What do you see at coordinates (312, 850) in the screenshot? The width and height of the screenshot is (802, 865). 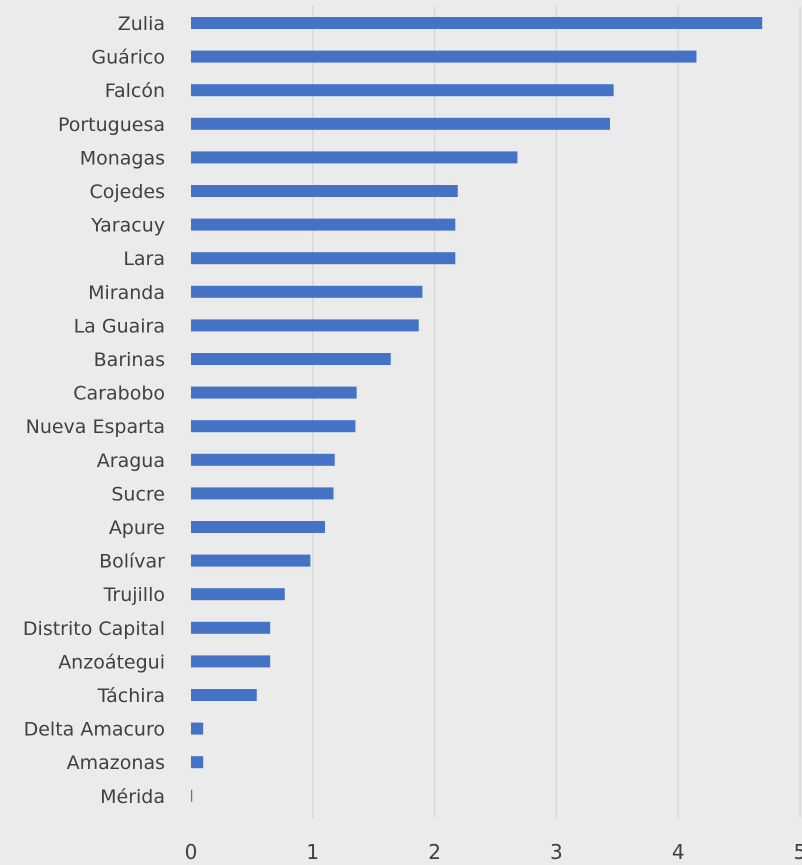 I see `x-tick-label: 1` at bounding box center [312, 850].